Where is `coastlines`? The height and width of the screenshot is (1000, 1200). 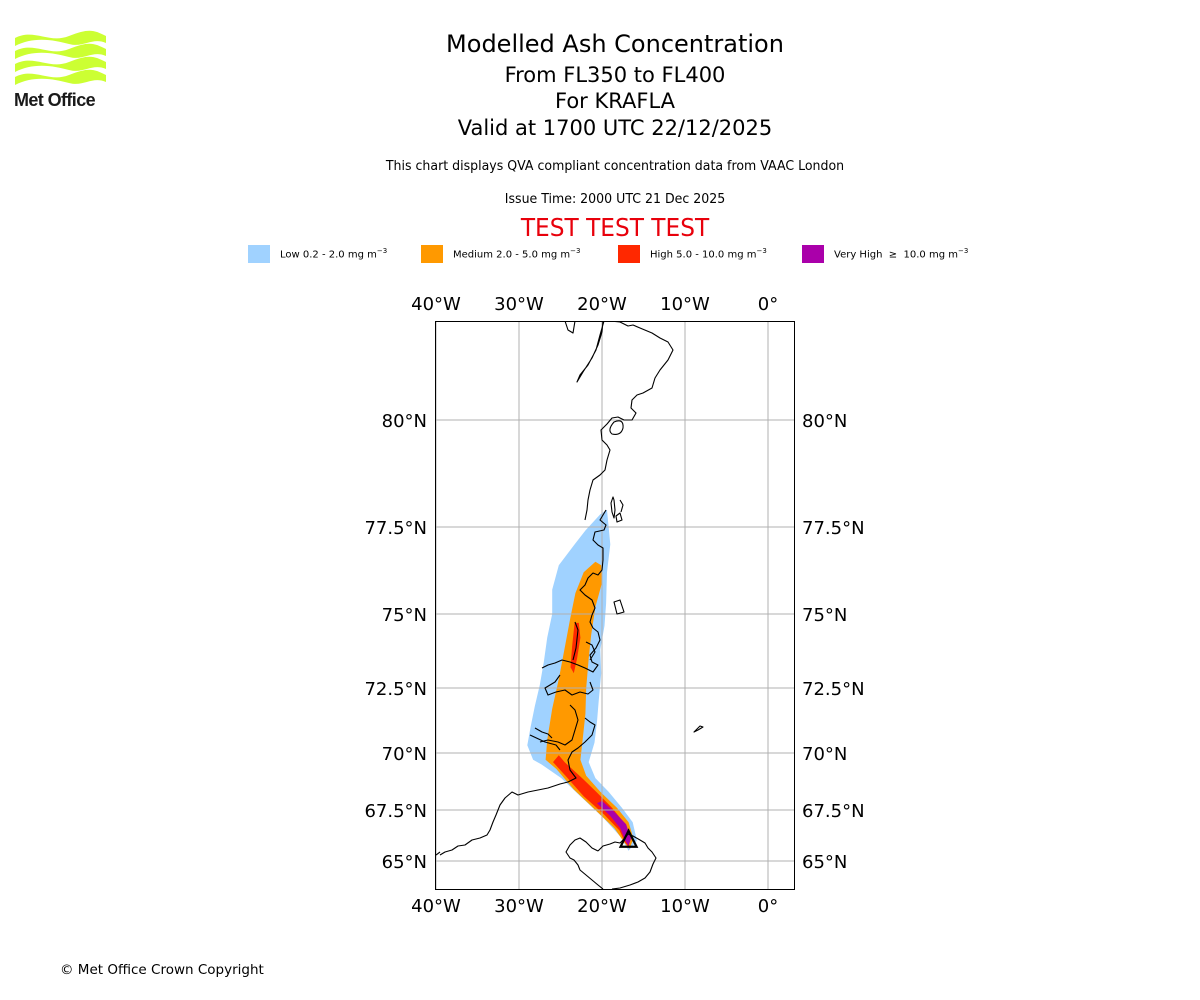
coastlines is located at coordinates (570, 605).